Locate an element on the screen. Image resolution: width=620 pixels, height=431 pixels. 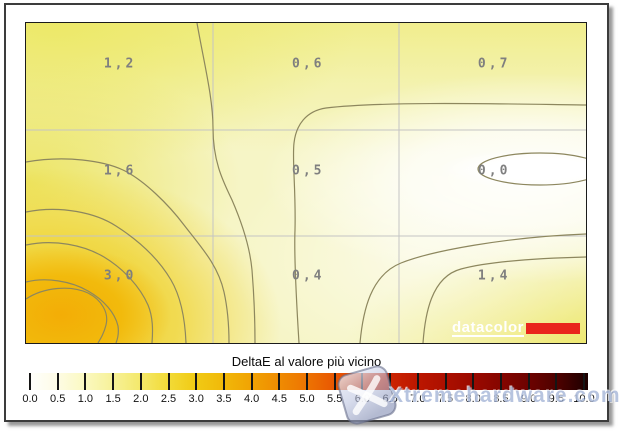
scale-tick-label: 8.0 is located at coordinates (473, 399).